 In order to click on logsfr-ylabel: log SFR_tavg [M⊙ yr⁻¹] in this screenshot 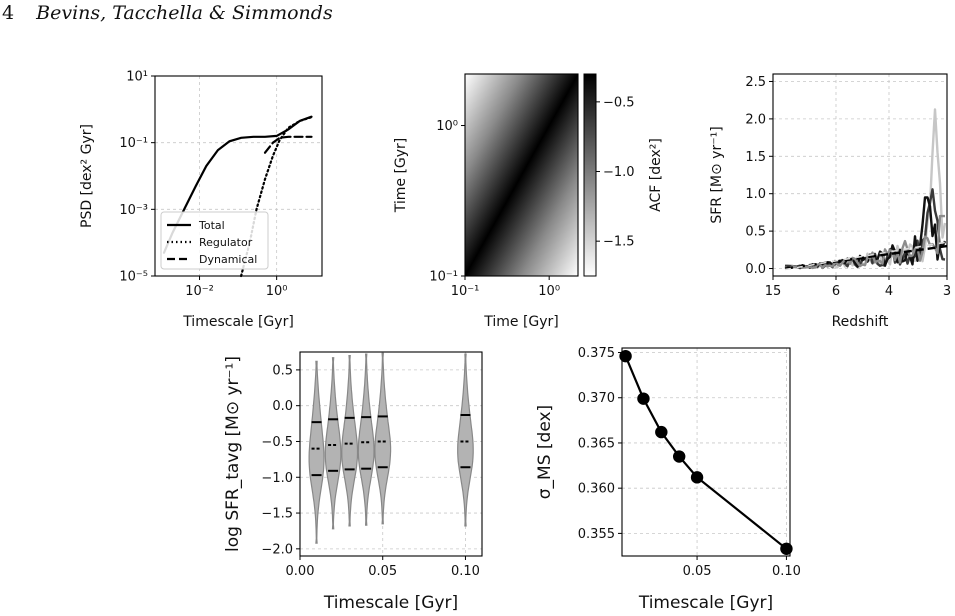, I will do `click(233, 454)`.